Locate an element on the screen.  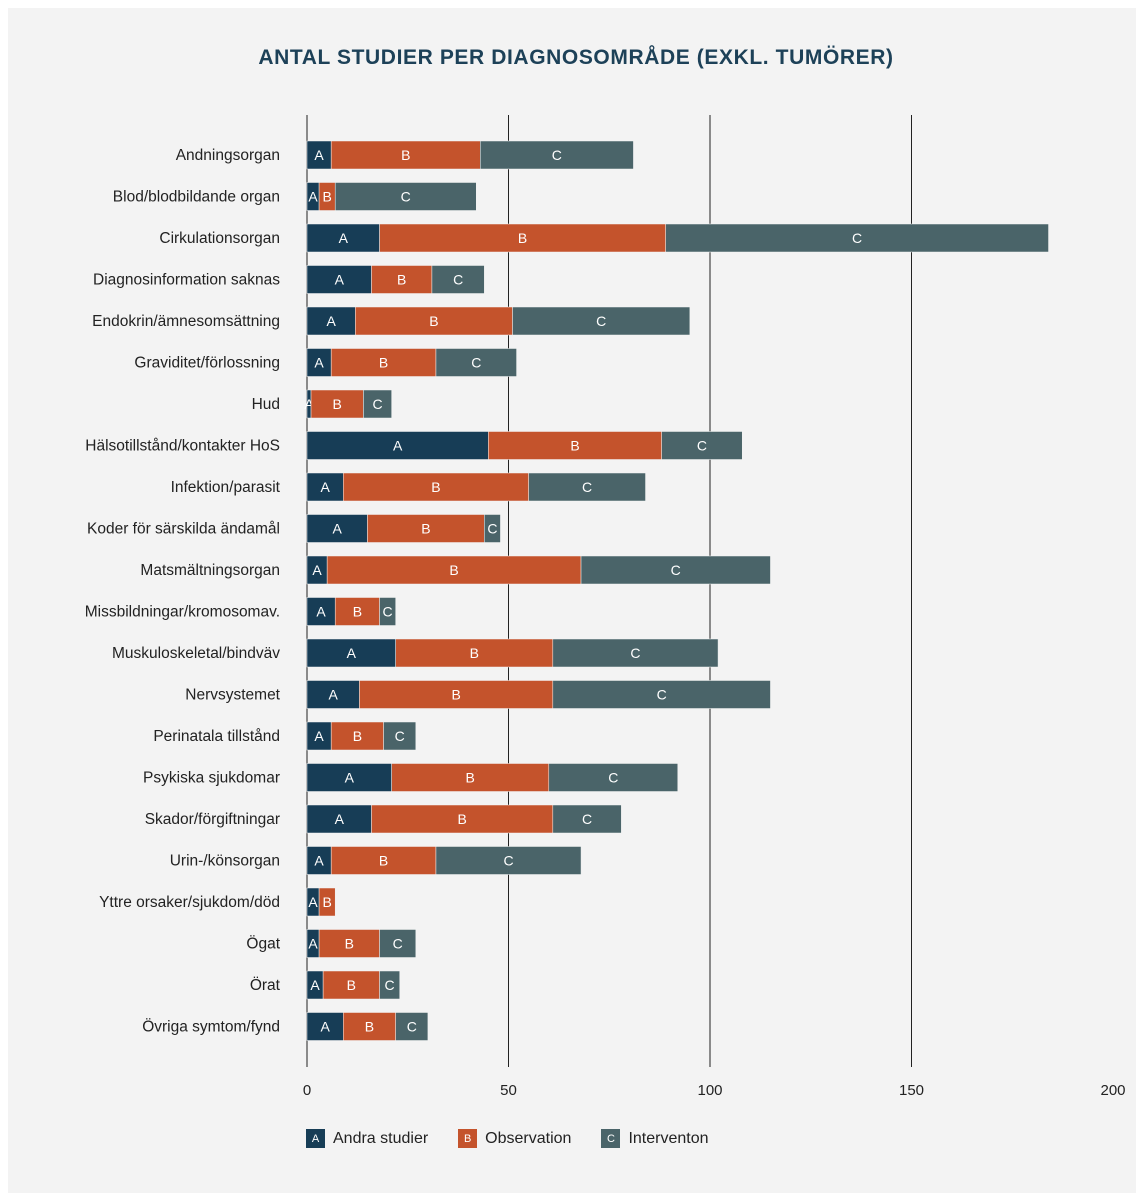
category-label: Nervsystemet is located at coordinates (232, 695).